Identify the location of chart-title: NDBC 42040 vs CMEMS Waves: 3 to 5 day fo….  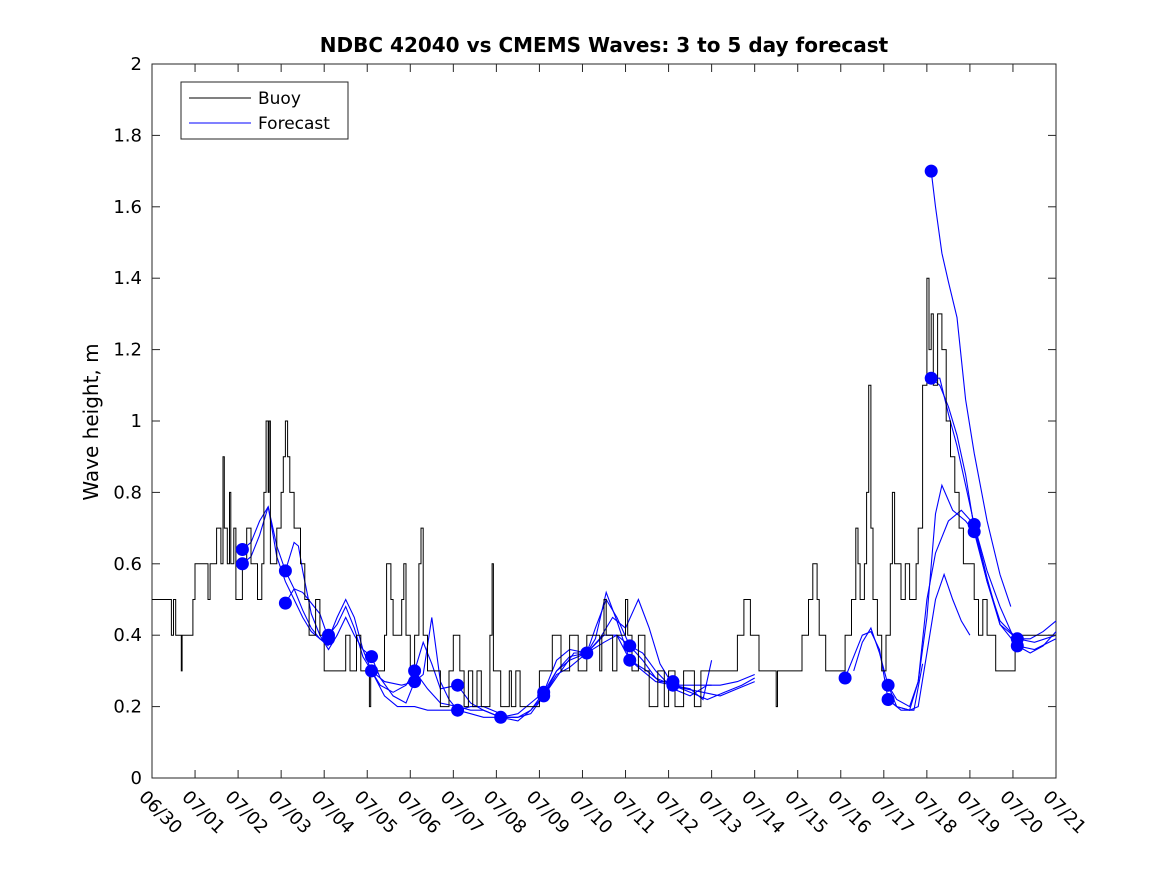
(604, 45).